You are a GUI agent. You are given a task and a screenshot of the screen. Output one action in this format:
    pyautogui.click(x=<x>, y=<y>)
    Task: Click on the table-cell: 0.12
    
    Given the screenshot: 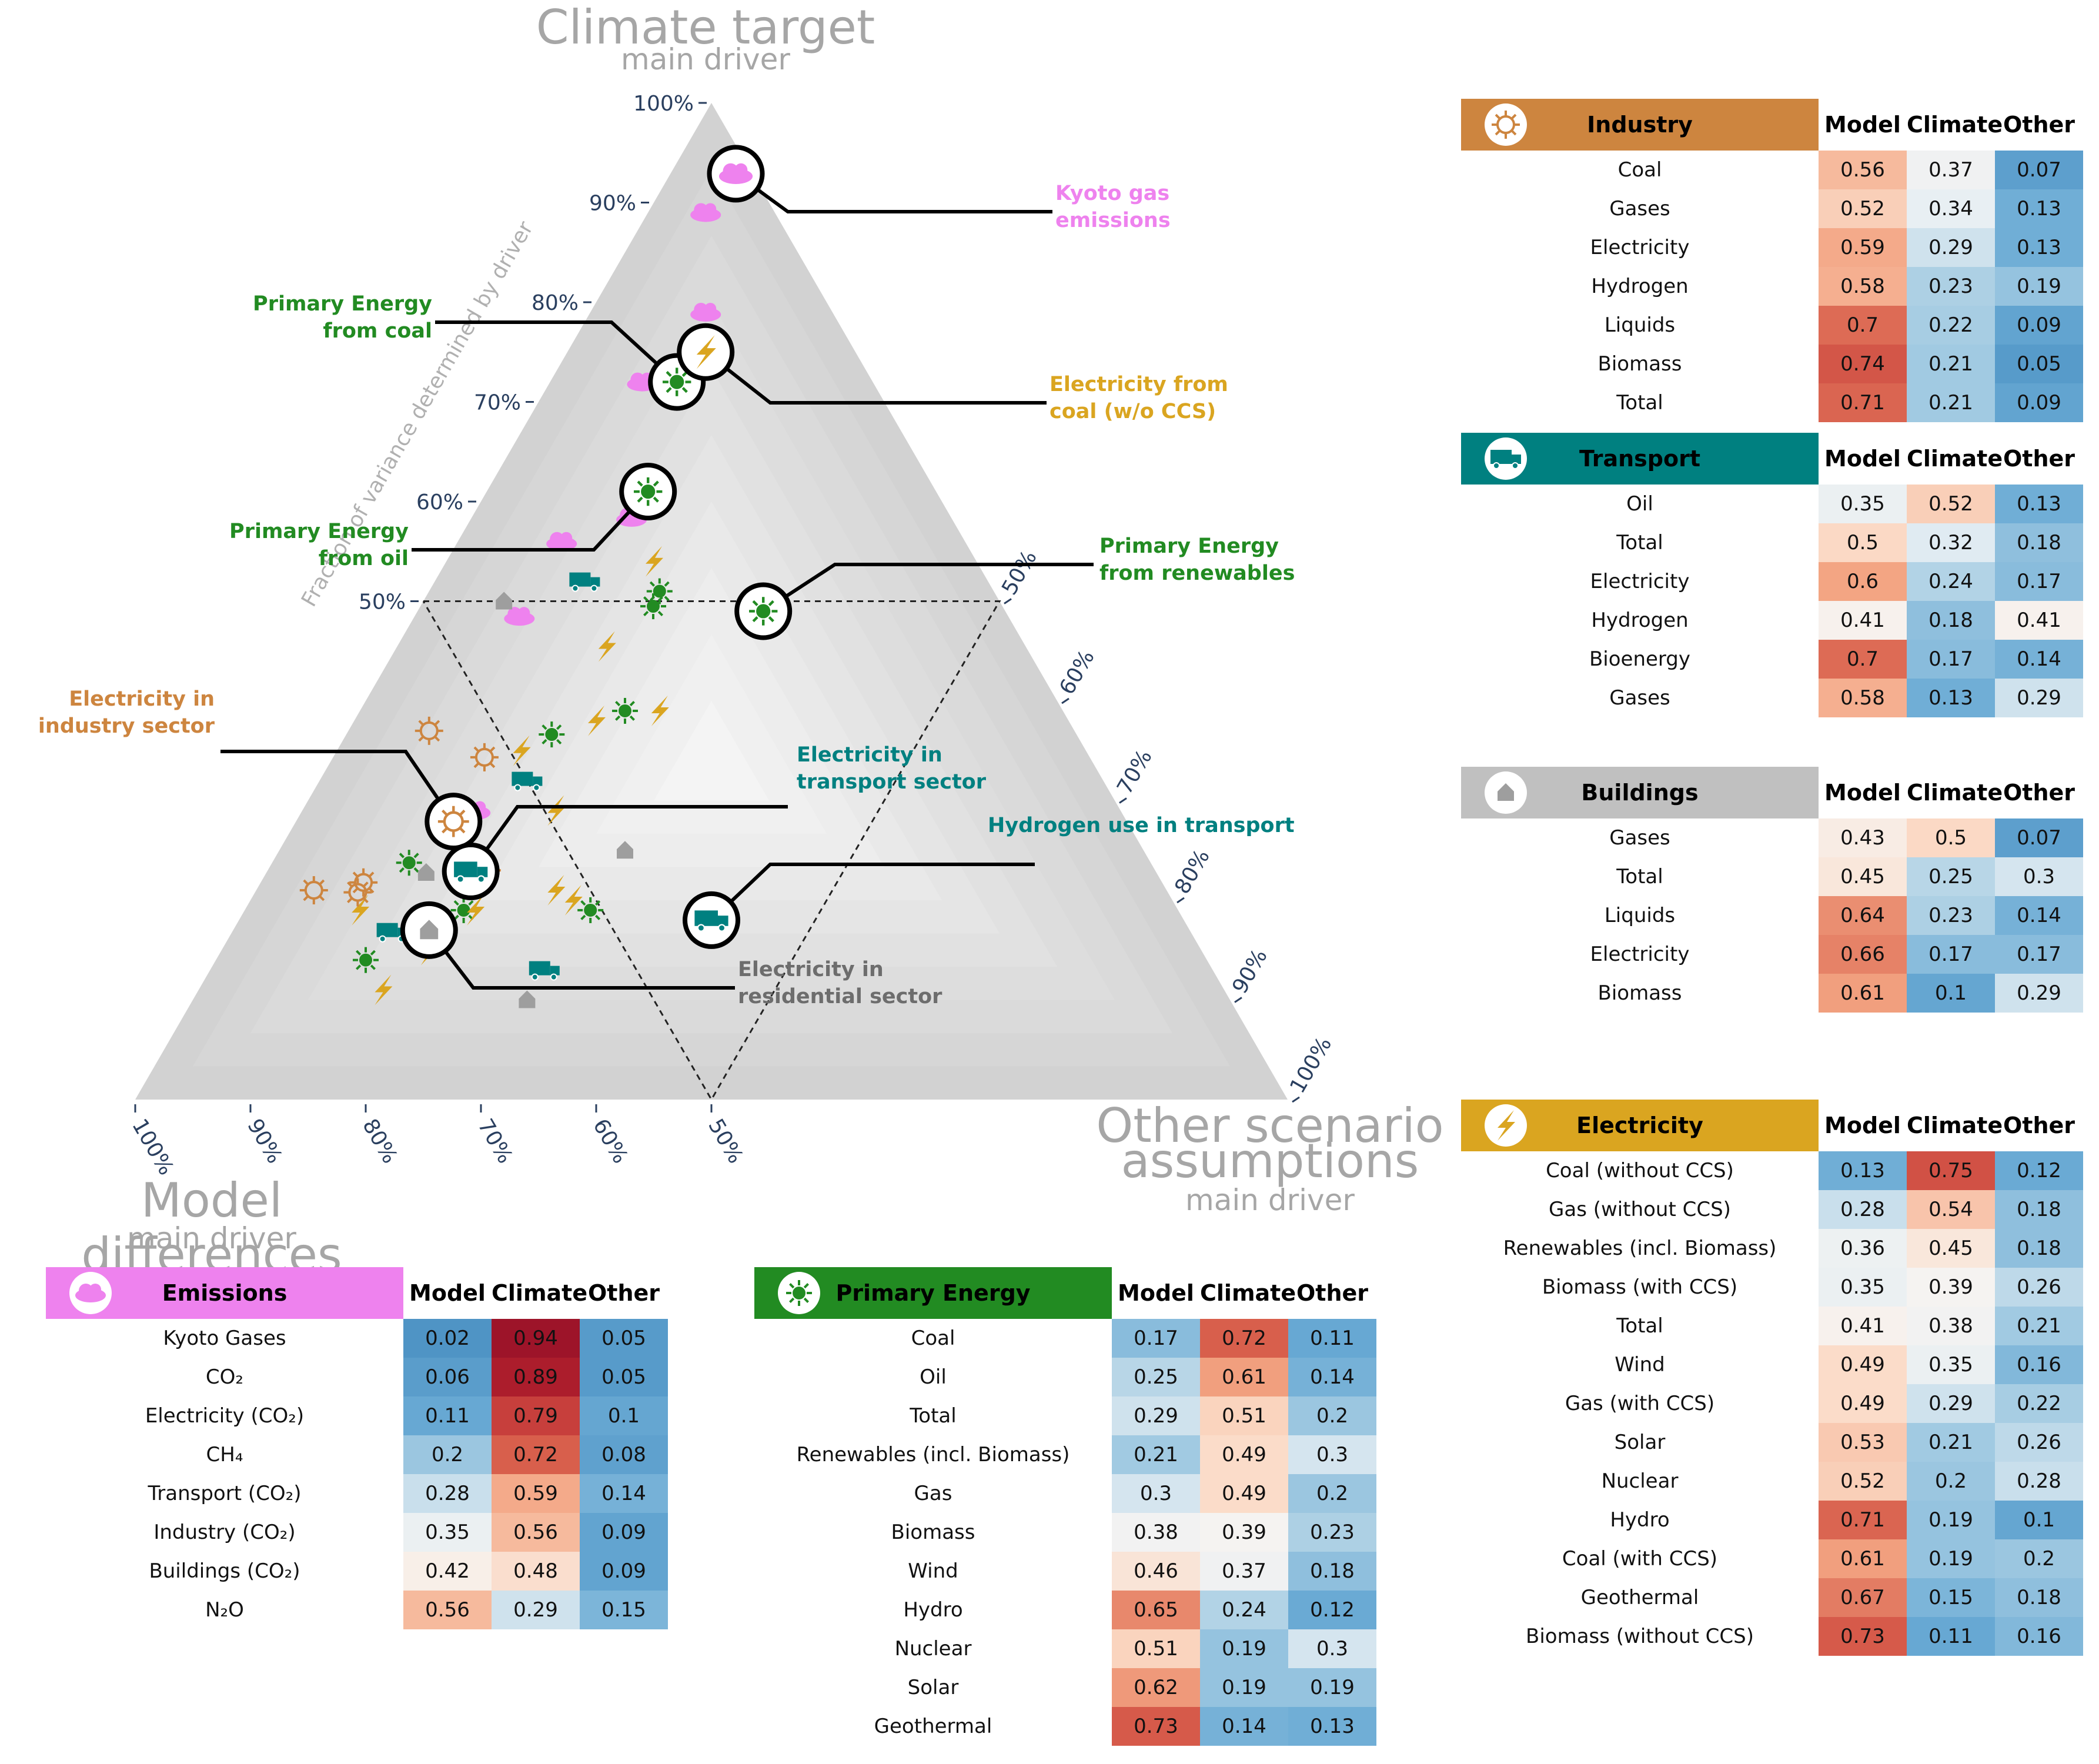 What is the action you would take?
    pyautogui.click(x=2039, y=1170)
    